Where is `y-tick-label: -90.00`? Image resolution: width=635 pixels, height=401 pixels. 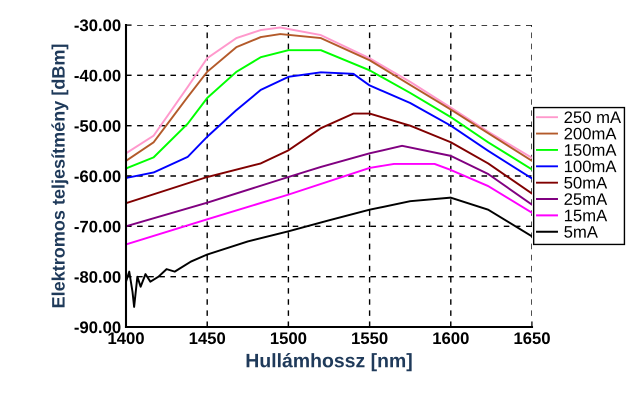 y-tick-label: -90.00 is located at coordinates (97, 327).